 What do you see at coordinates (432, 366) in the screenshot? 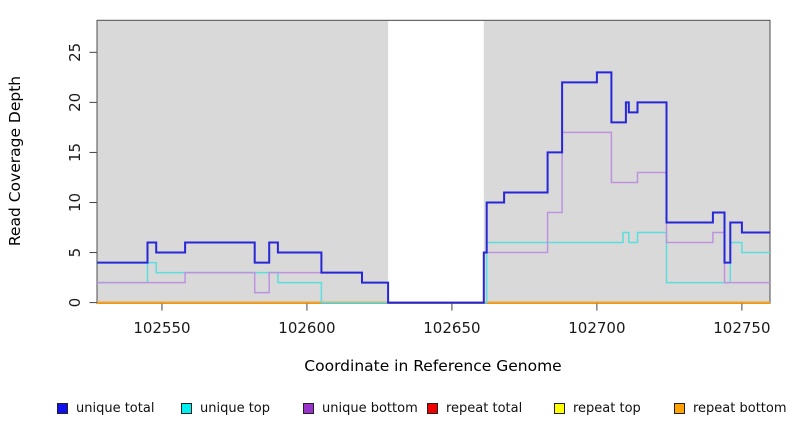
I see `x-axis-title: Coordinate in Reference Genome` at bounding box center [432, 366].